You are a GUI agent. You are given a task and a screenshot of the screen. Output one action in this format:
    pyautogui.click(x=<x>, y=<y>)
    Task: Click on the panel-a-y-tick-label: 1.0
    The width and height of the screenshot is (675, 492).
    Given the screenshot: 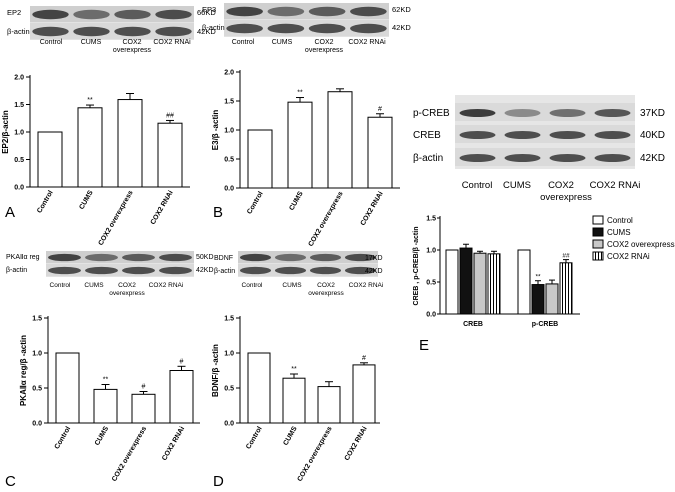 What is the action you would take?
    pyautogui.click(x=19, y=133)
    